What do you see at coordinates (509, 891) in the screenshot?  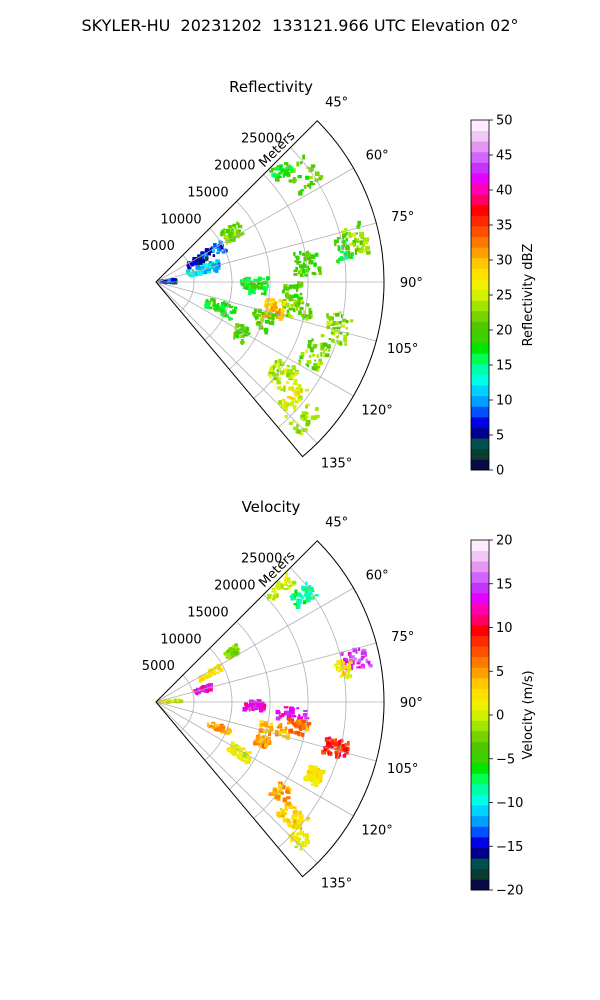 I see `colorbar-tick-label: −20` at bounding box center [509, 891].